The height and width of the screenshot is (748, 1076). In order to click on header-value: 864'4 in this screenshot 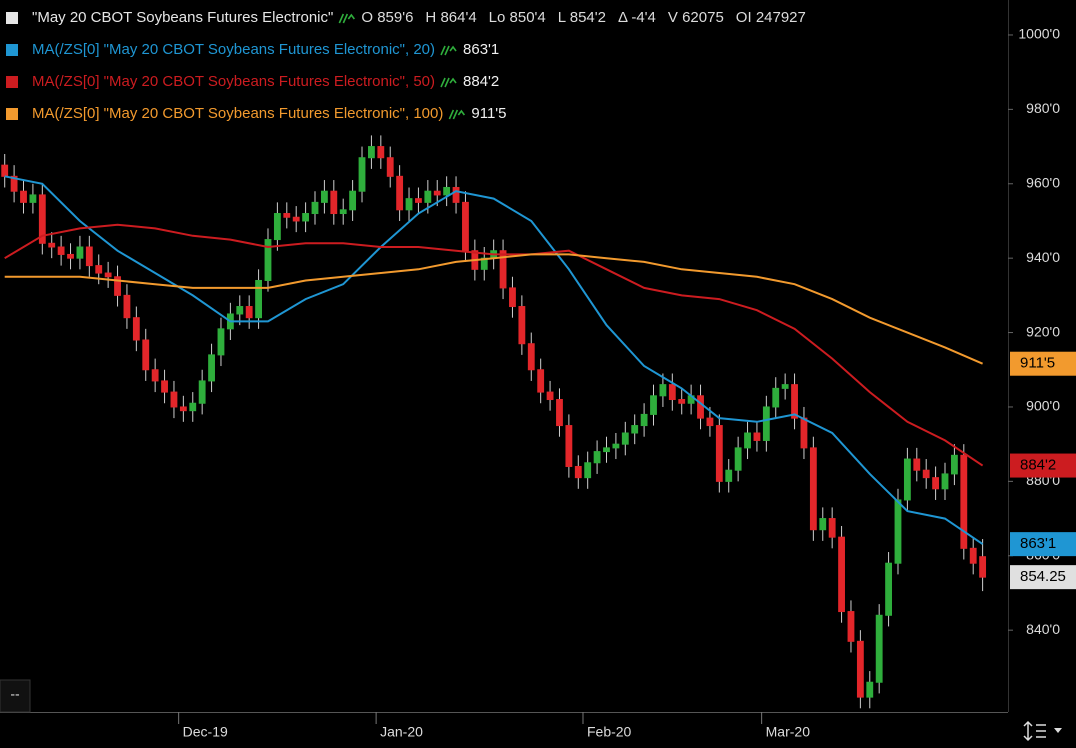, I will do `click(458, 17)`.